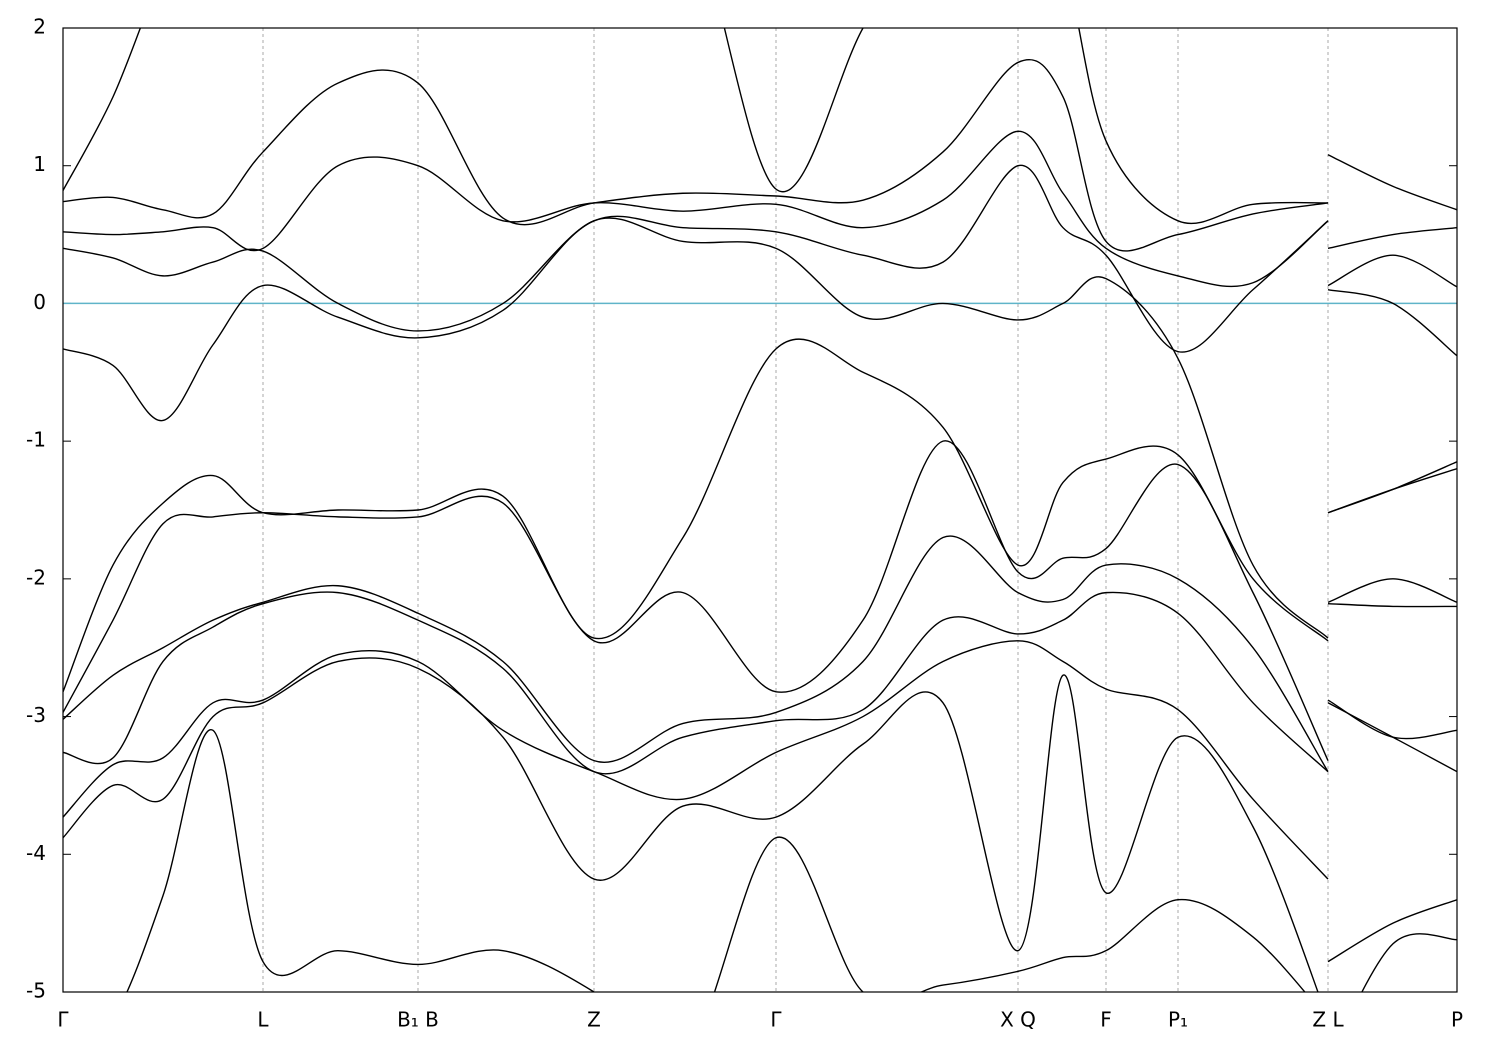 The image size is (1500, 1050). What do you see at coordinates (1328, 1020) in the screenshot?
I see `x-tick-label: Z L` at bounding box center [1328, 1020].